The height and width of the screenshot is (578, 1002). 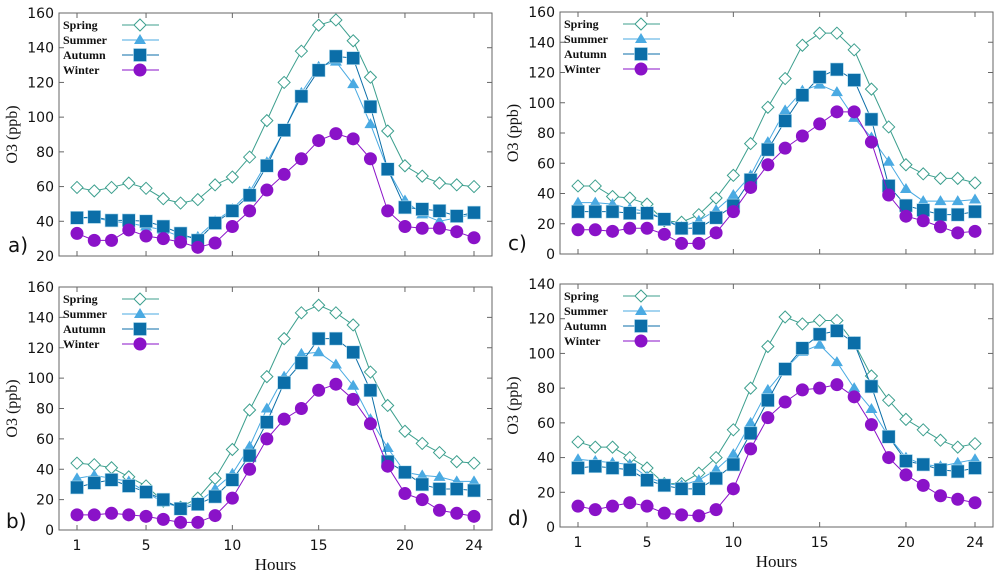 What do you see at coordinates (541, 285) in the screenshot?
I see `y-tick-label: 140` at bounding box center [541, 285].